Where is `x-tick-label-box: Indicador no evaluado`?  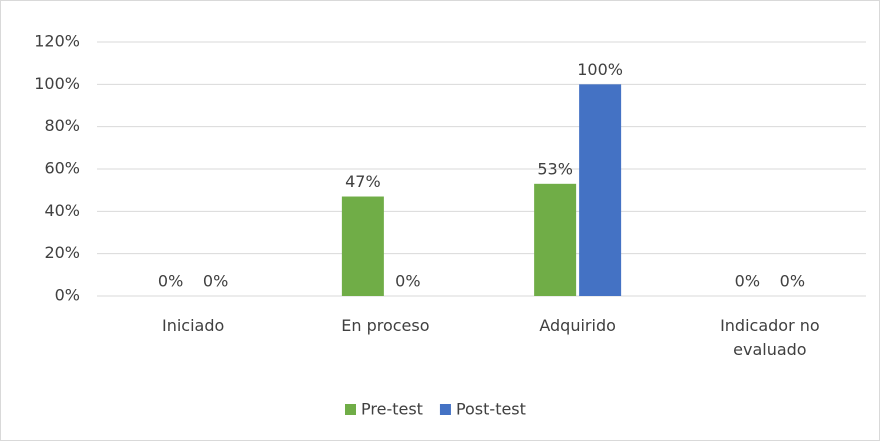
x-tick-label-box: Indicador no evaluado is located at coordinates (770, 337).